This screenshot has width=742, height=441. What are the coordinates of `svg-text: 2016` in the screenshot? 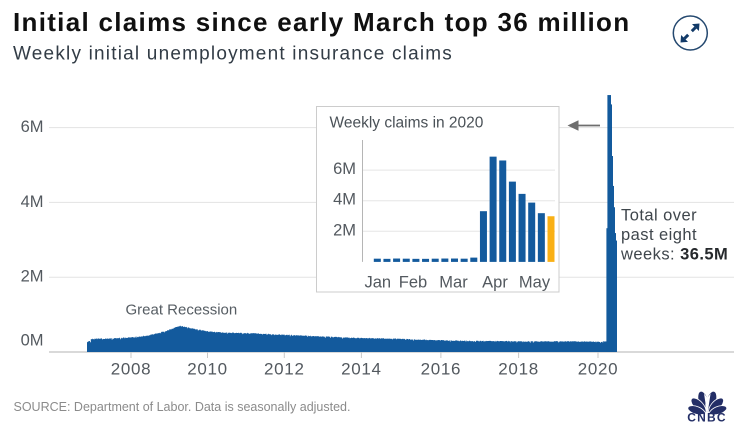 It's located at (441, 369).